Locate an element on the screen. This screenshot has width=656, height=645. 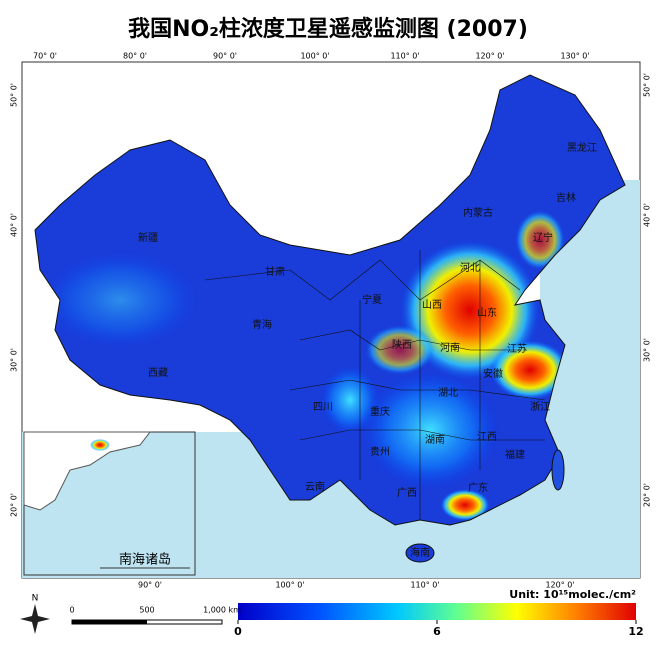
inset-land is located at coordinates (87, 471).